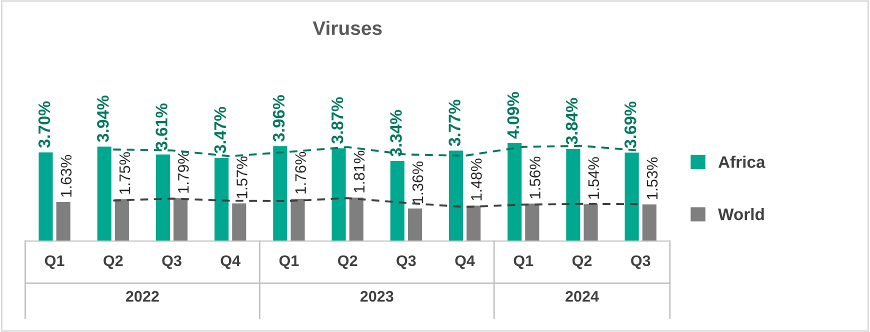 This screenshot has width=870, height=332. What do you see at coordinates (142, 296) in the screenshot?
I see `text: 2022` at bounding box center [142, 296].